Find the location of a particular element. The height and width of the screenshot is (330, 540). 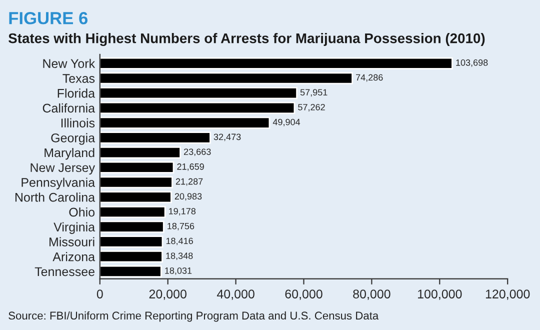

y-tick-label: Texas is located at coordinates (78, 78).